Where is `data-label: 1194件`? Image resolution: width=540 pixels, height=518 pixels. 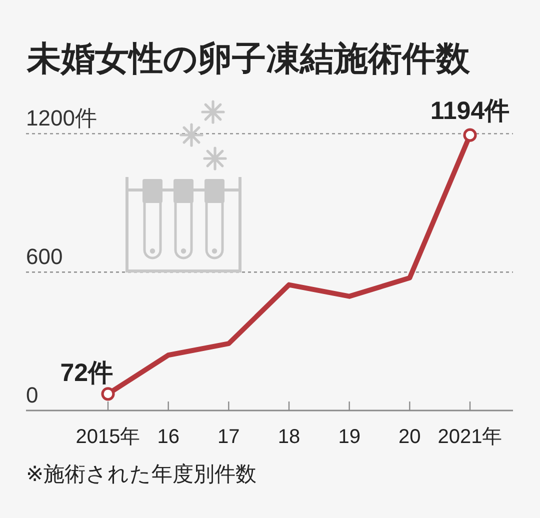 data-label: 1194件 is located at coordinates (470, 111).